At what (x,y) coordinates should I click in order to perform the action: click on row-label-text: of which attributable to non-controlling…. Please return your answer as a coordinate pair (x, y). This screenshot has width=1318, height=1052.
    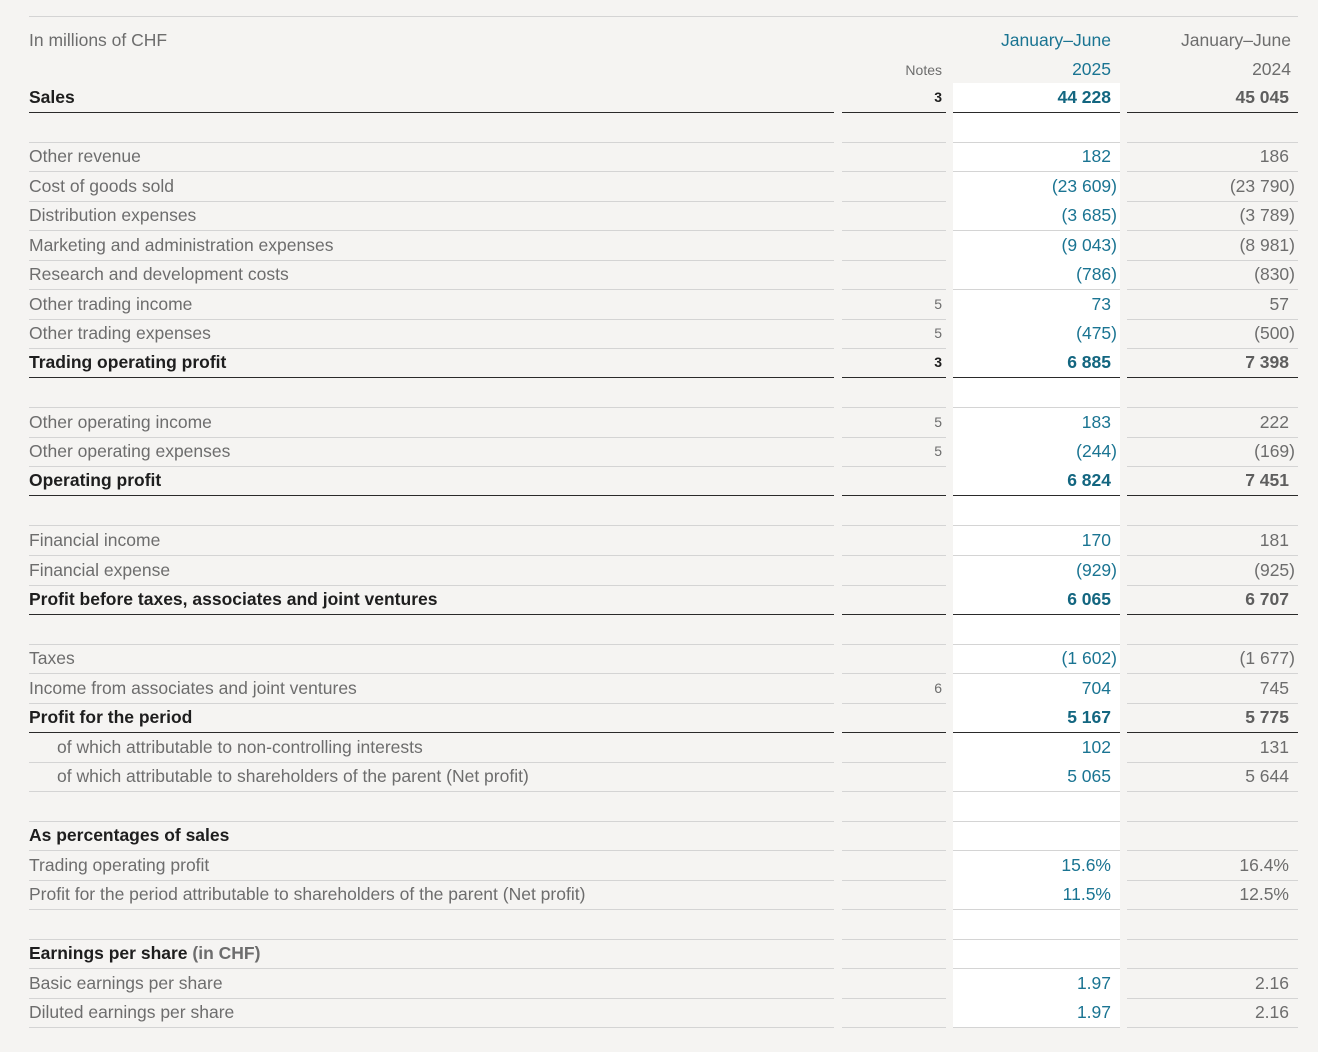
    Looking at the image, I should click on (240, 747).